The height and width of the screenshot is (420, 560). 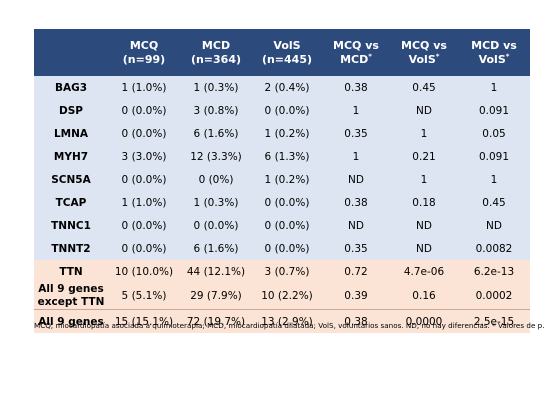 What do you see at coordinates (287, 296) in the screenshot?
I see `vols-cell: 10 (2.2%)` at bounding box center [287, 296].